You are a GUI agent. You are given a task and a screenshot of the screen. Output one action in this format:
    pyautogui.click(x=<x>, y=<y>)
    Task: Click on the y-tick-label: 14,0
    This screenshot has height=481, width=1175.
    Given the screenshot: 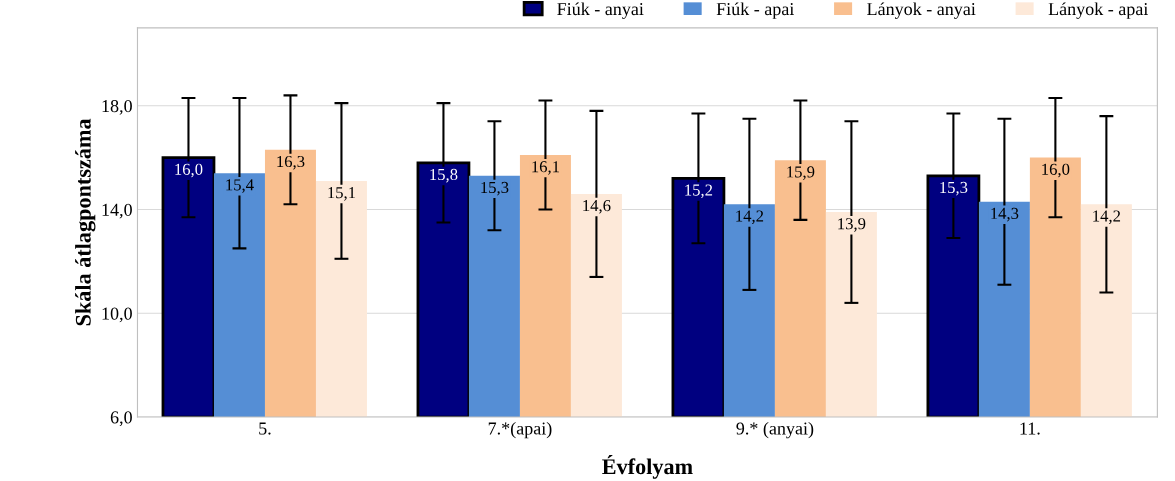 What is the action you would take?
    pyautogui.click(x=117, y=211)
    